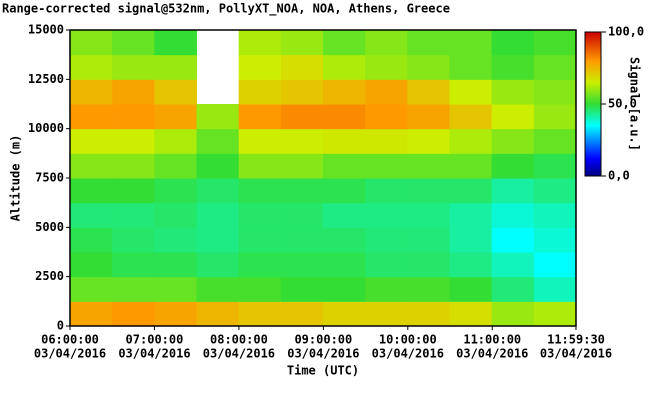  What do you see at coordinates (46, 30) in the screenshot?
I see `y-tick-label: 15000` at bounding box center [46, 30].